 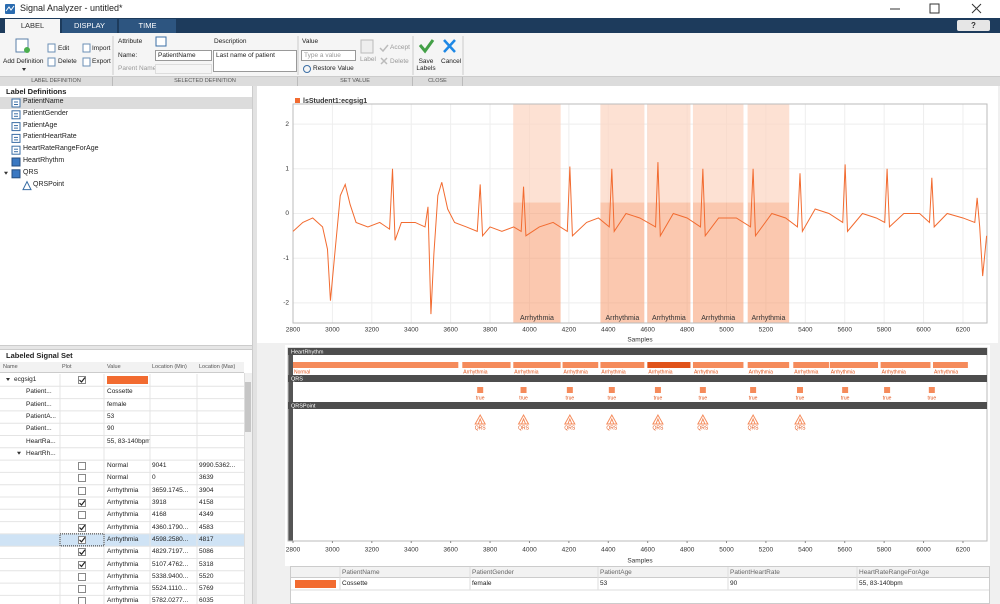 I want to click on export-button: Export, so click(x=101, y=61).